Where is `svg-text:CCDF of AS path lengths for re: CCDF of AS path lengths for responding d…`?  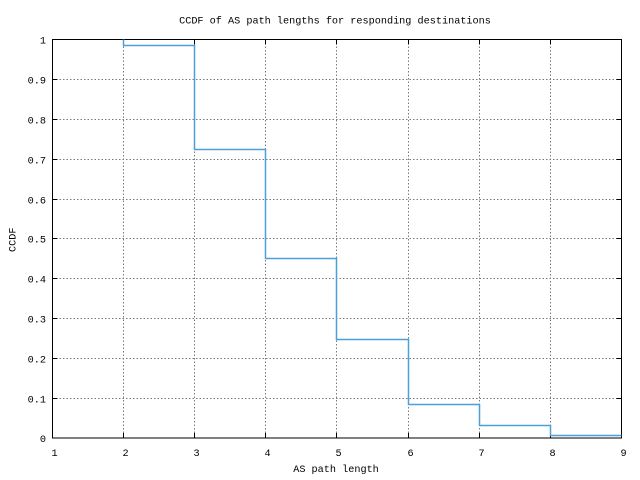
svg-text:CCDF of AS path lengths for re: CCDF of AS path lengths for responding d… is located at coordinates (335, 22).